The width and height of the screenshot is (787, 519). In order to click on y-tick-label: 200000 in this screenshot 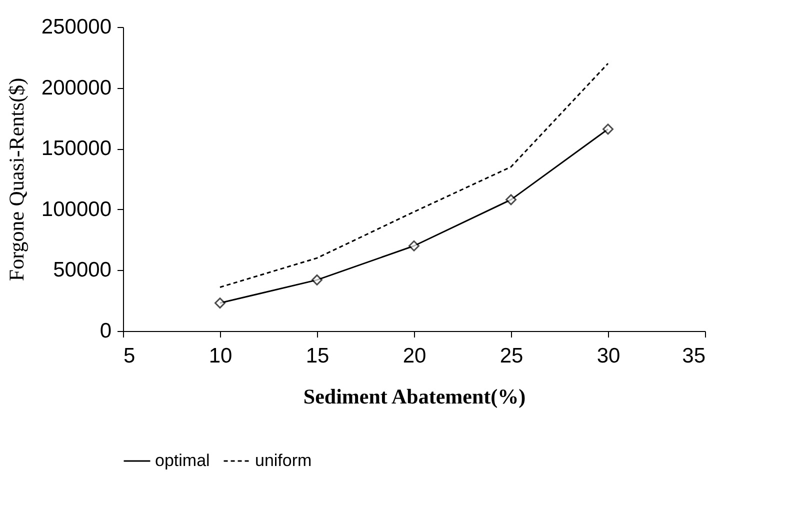, I will do `click(76, 88)`.